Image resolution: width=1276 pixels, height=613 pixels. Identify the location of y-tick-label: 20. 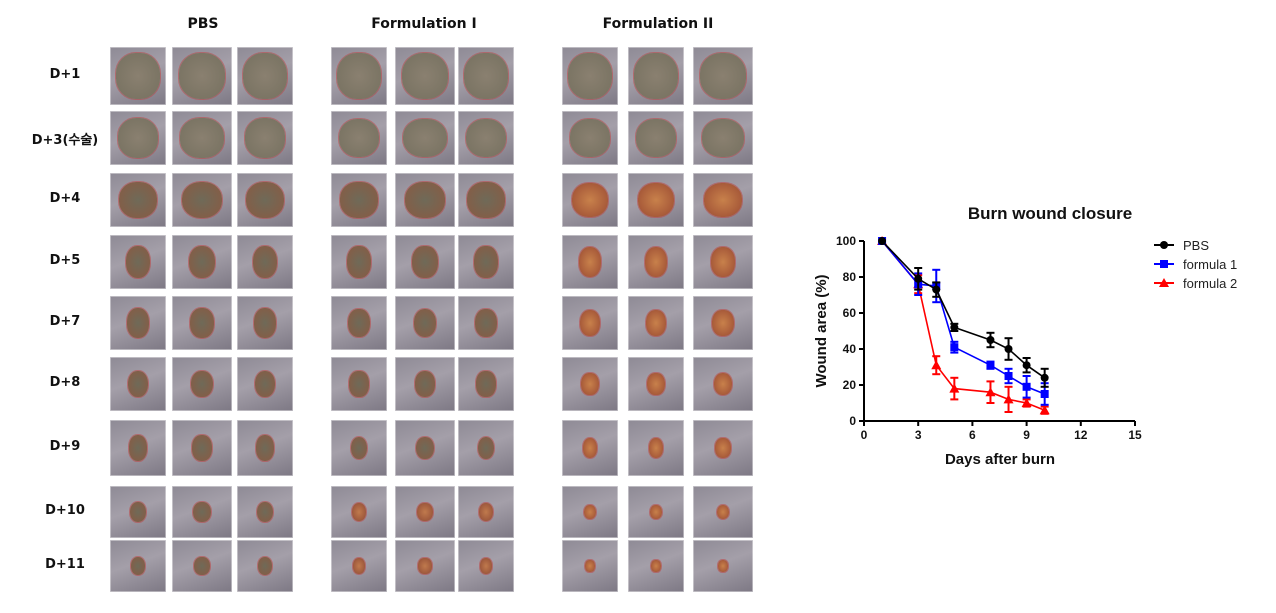
(850, 385).